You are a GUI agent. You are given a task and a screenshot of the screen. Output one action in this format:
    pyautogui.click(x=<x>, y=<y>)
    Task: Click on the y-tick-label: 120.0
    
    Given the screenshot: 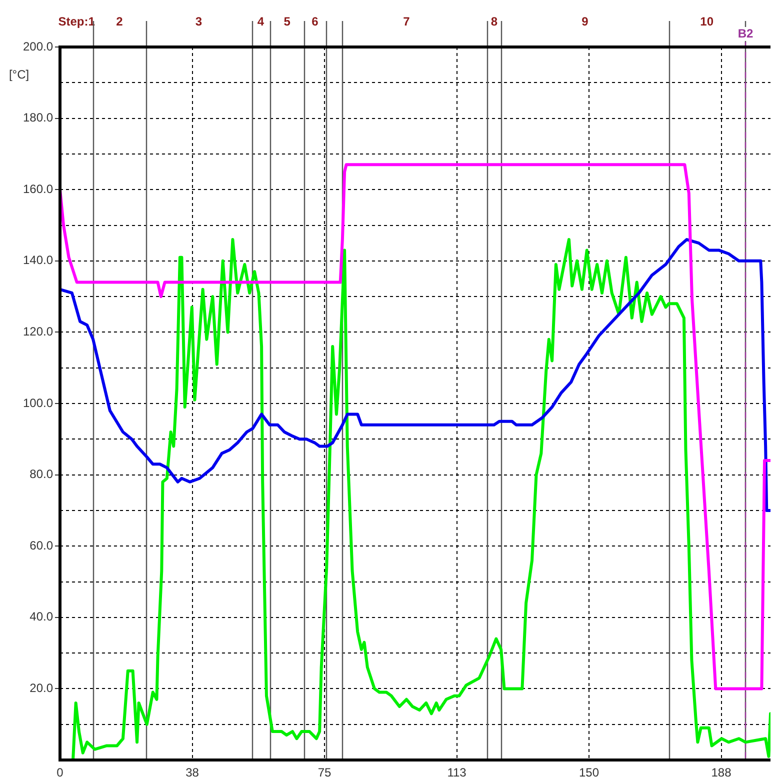 What is the action you would take?
    pyautogui.click(x=38, y=331)
    